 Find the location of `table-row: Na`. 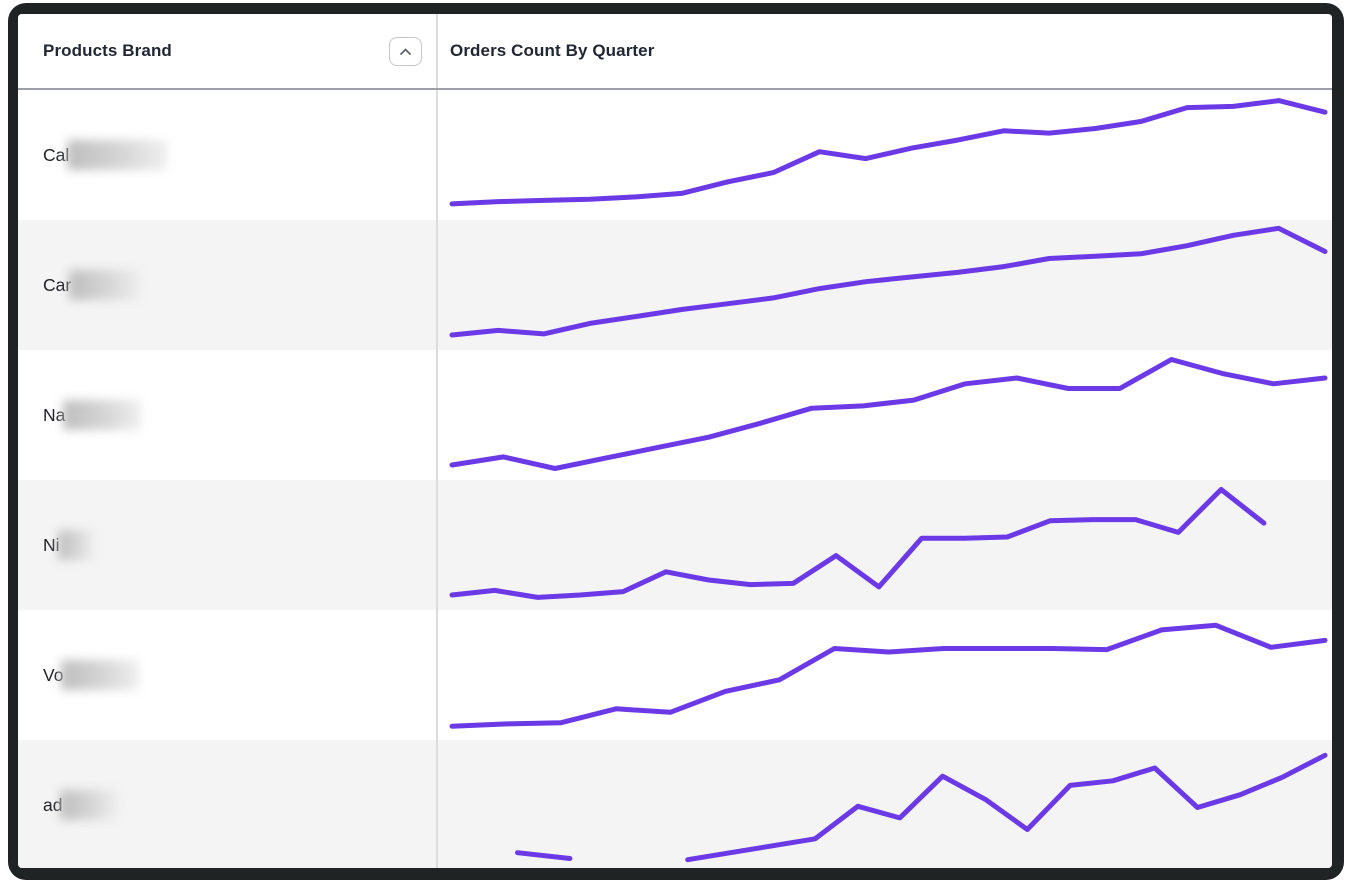

table-row: Na is located at coordinates (675, 415).